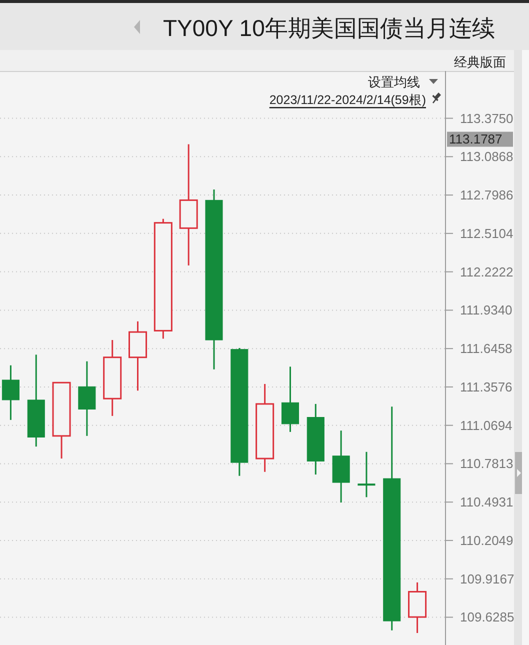 This screenshot has height=645, width=529. What do you see at coordinates (487, 118) in the screenshot?
I see `y-tick-label: 113.3750` at bounding box center [487, 118].